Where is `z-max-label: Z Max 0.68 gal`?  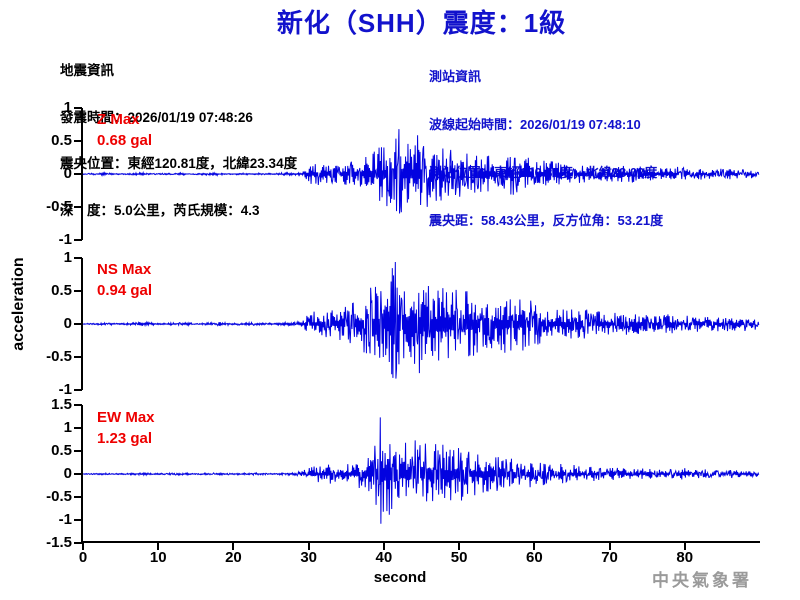 z-max-label: Z Max 0.68 gal is located at coordinates (124, 130).